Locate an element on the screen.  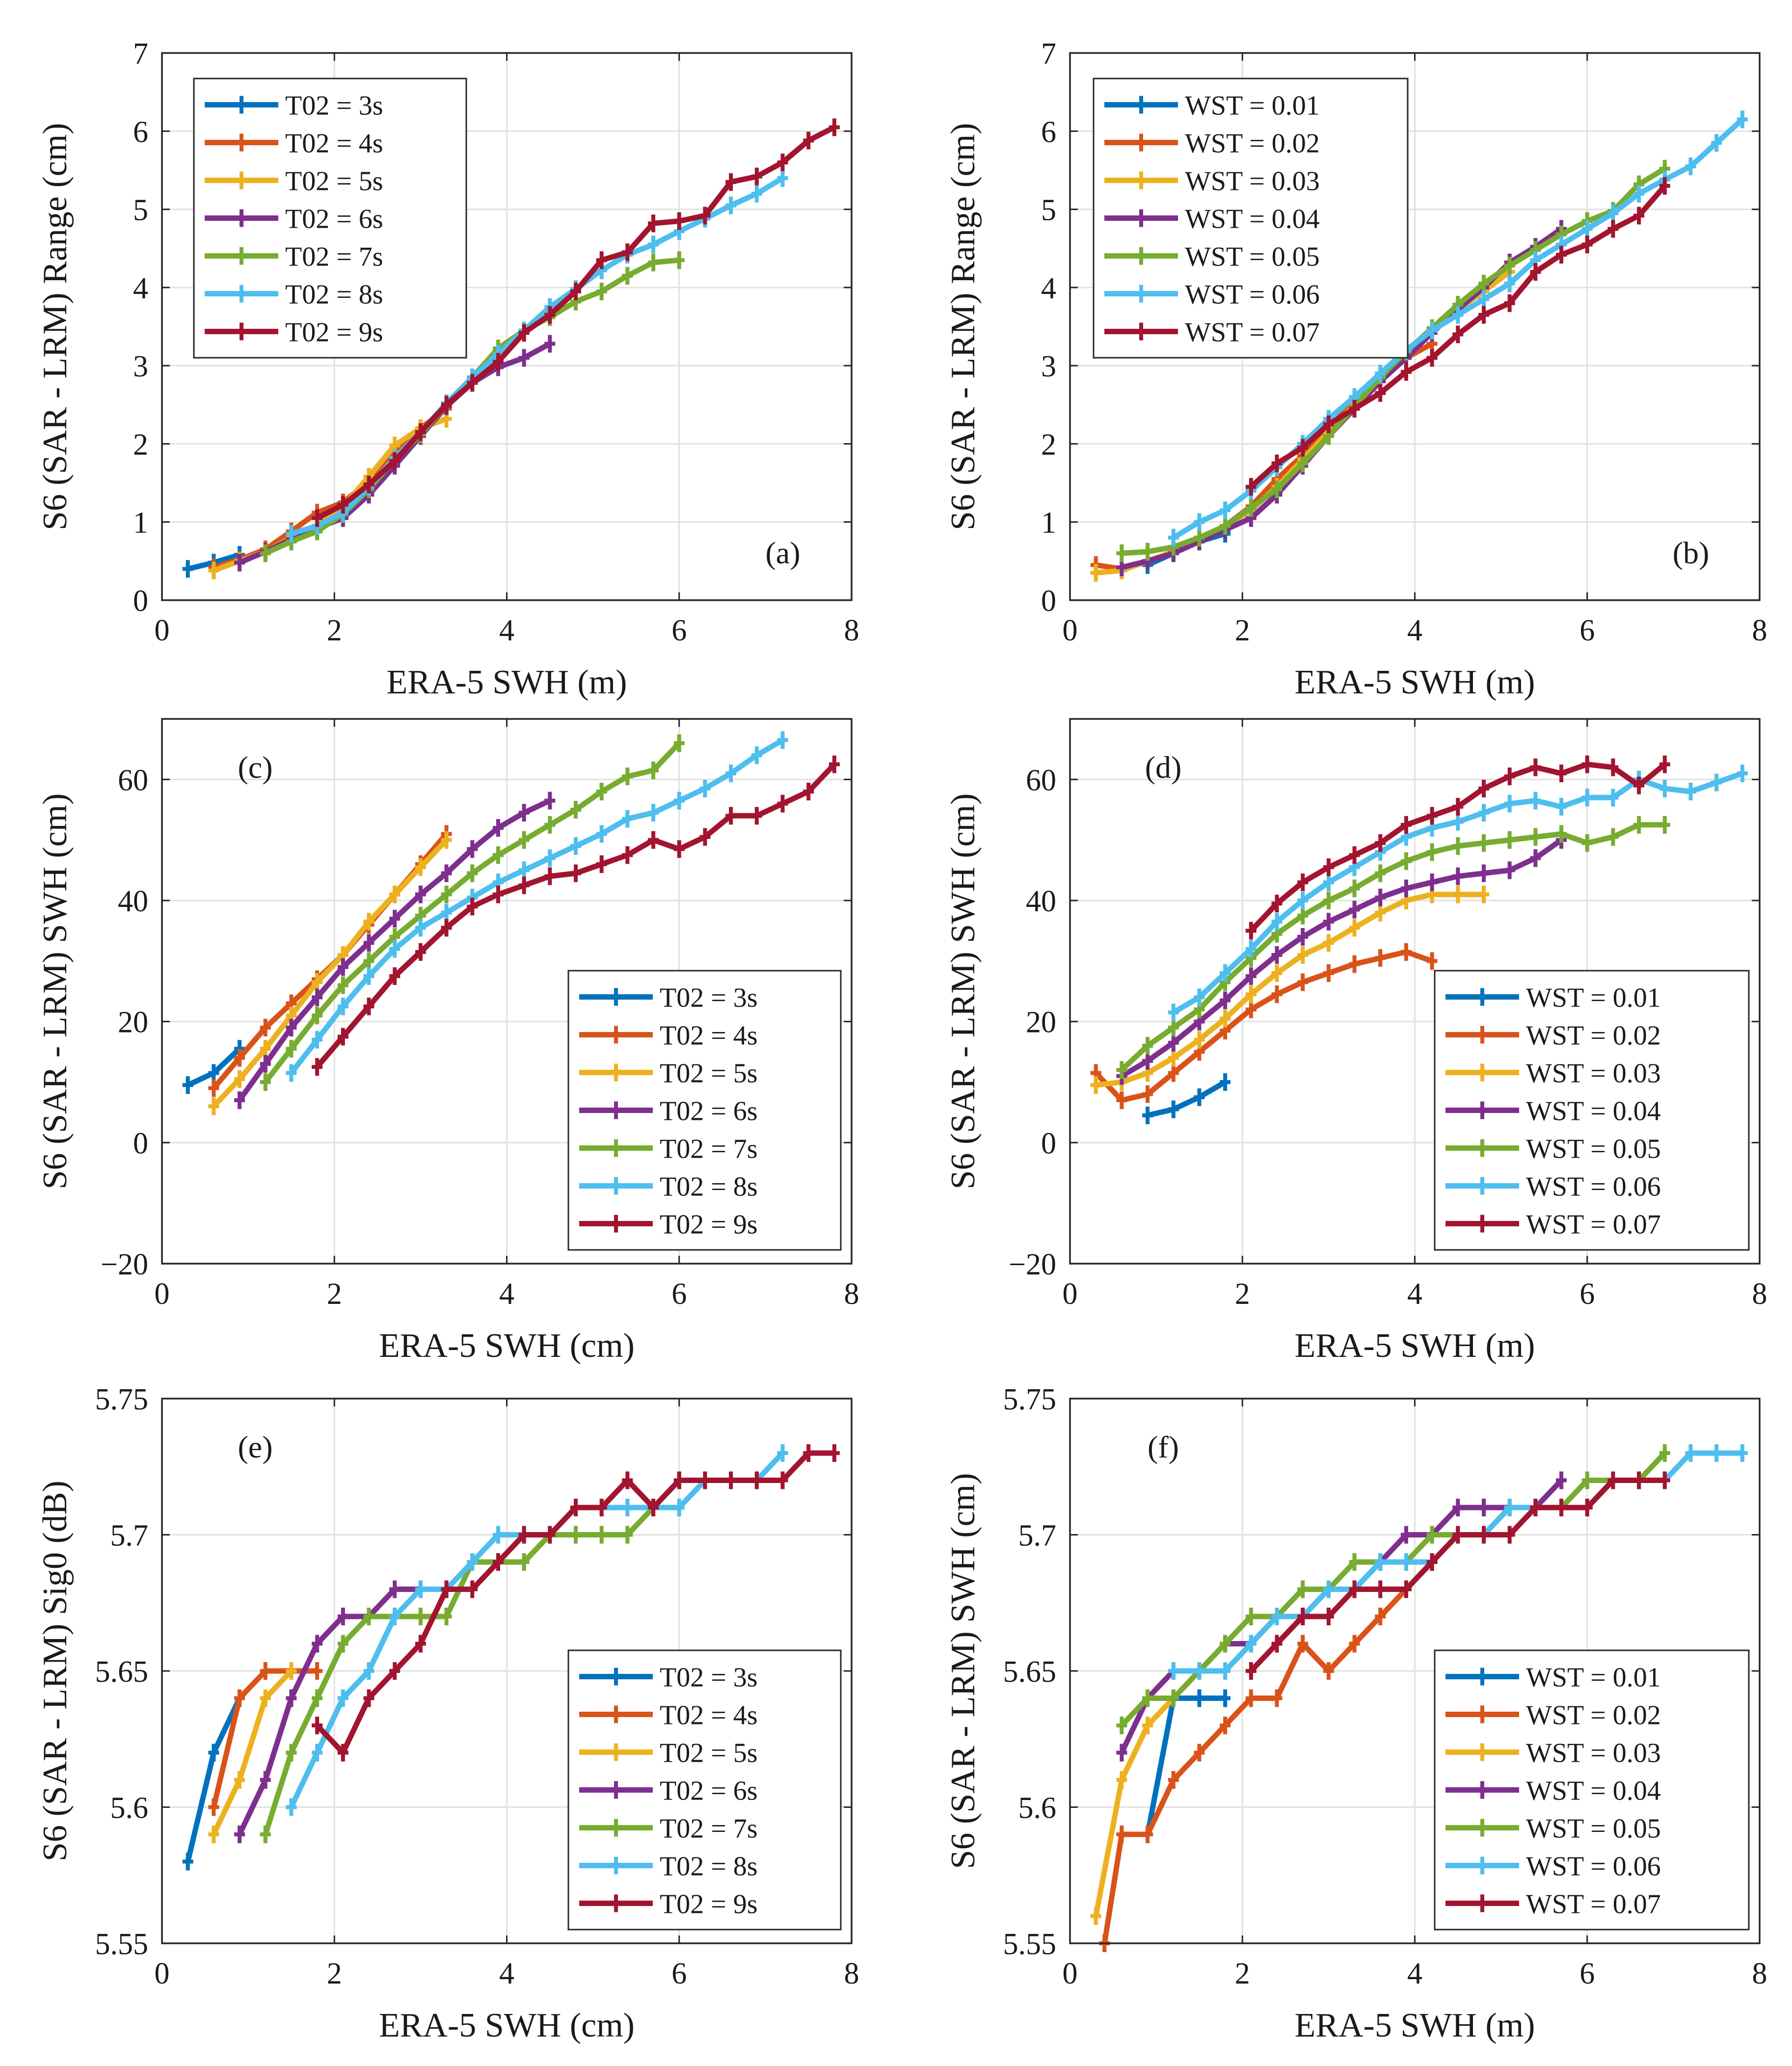
legend-entry: T02 = 6s is located at coordinates (294, 219).